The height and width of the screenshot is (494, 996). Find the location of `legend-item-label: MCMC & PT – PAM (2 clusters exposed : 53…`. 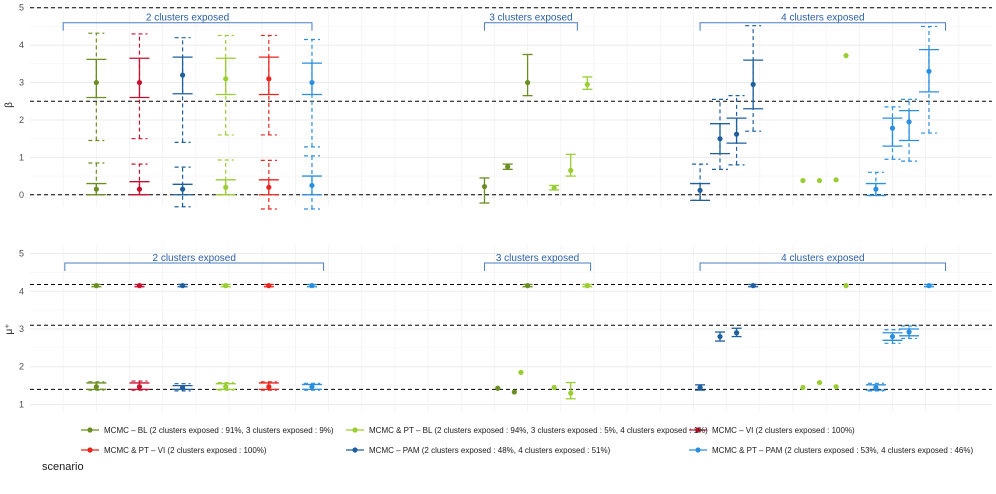

legend-item-label: MCMC & PT – PAM (2 clusters exposed : 53… is located at coordinates (842, 450).